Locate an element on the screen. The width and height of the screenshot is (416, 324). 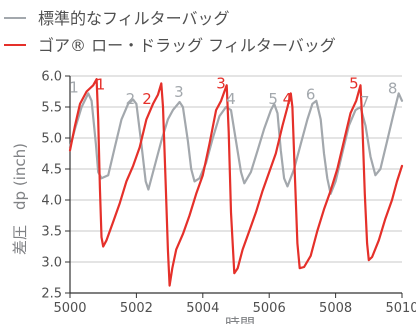
peak-label-standard-6: 6 is located at coordinates (311, 95).